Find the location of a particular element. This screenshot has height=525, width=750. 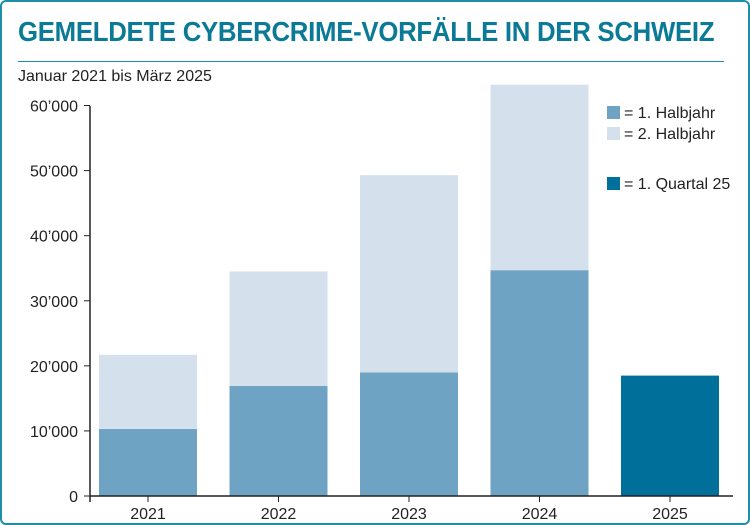

y-tick-label-20000: 20’000 is located at coordinates (54, 367).